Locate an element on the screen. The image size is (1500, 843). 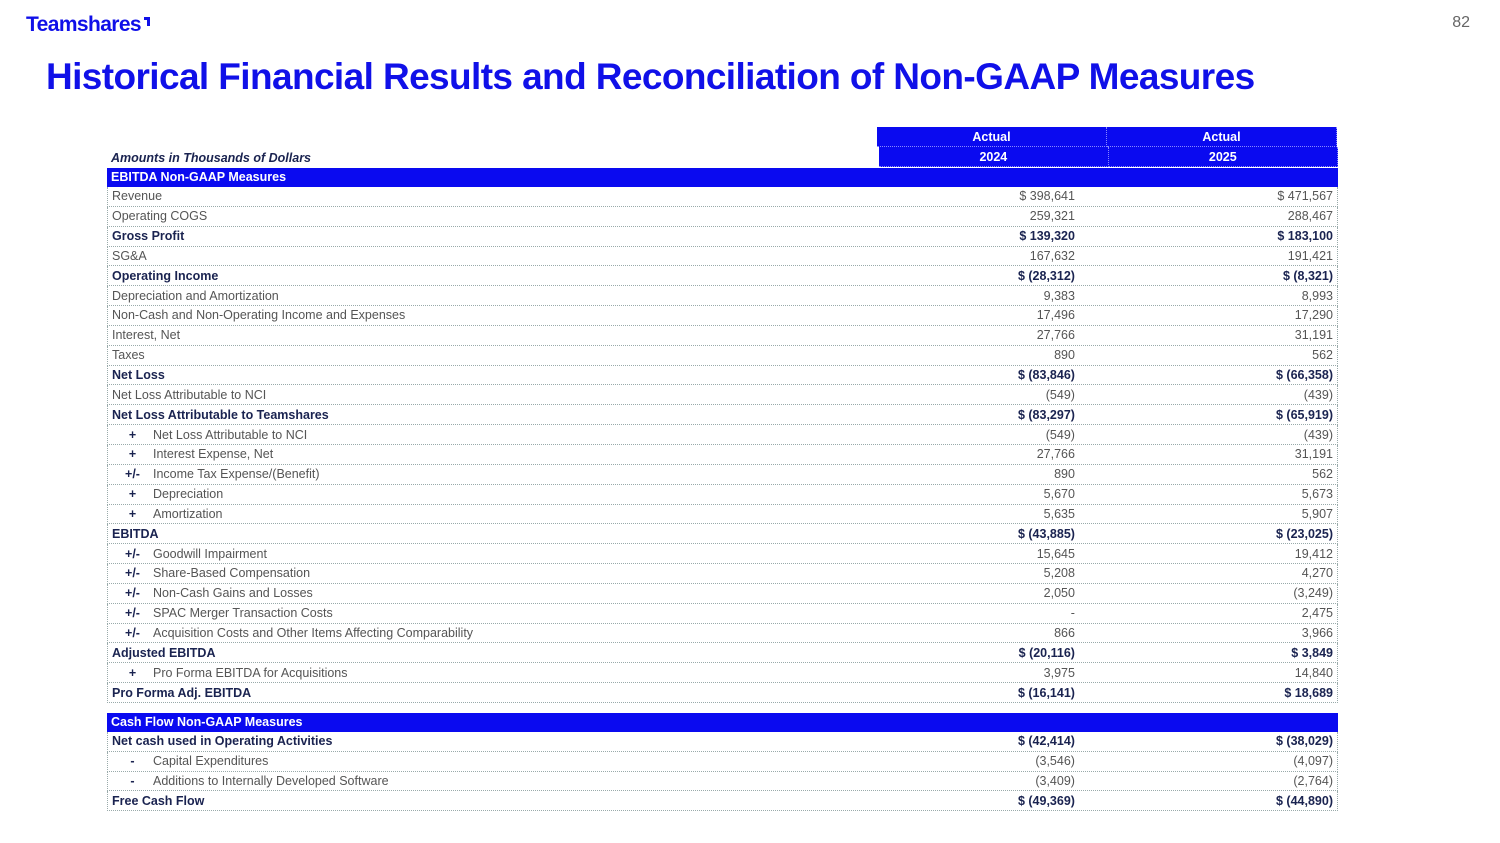
row-label: Net Loss is located at coordinates (138, 375).